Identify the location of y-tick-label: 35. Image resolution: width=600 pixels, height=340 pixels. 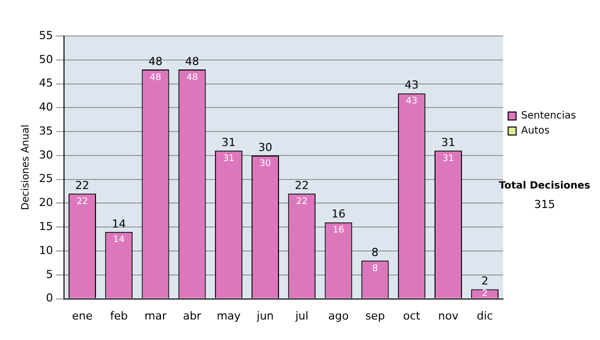
(45, 131).